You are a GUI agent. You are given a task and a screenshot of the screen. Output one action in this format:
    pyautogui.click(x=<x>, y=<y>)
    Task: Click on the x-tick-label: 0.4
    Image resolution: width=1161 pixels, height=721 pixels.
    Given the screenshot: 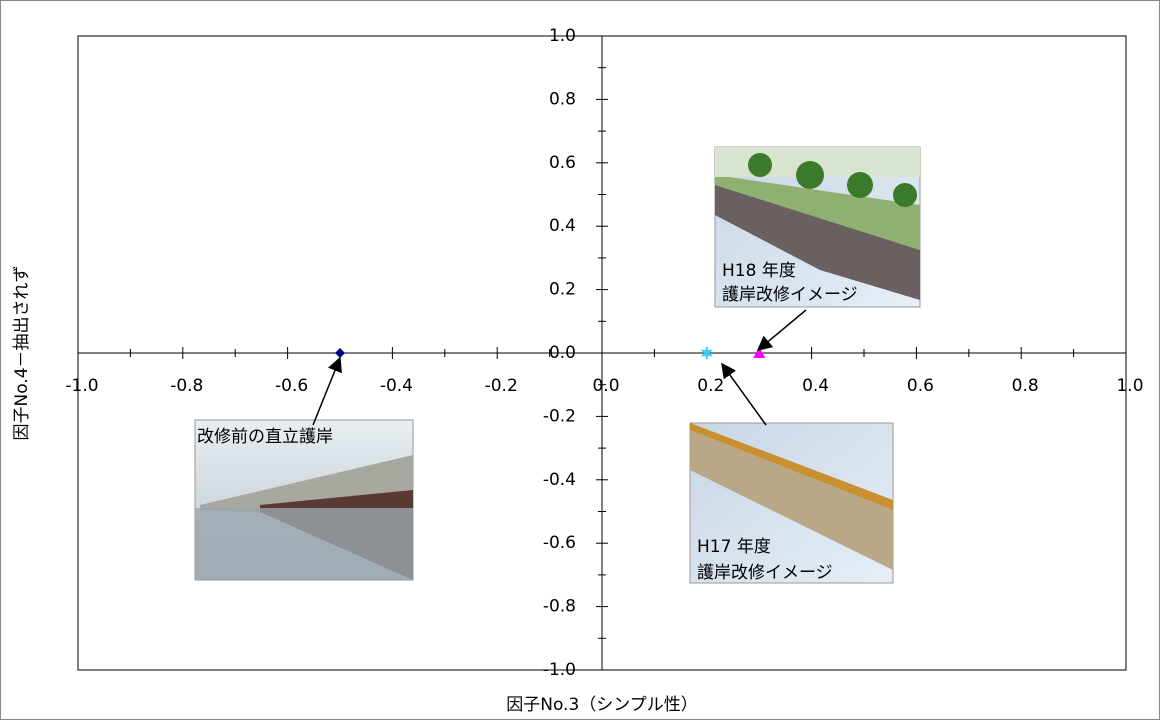 What is the action you would take?
    pyautogui.click(x=815, y=386)
    